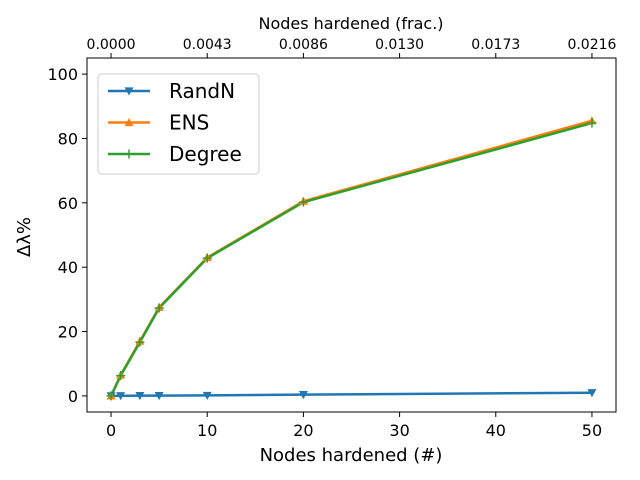 This screenshot has width=640, height=480. Describe the element at coordinates (399, 430) in the screenshot. I see `x-tick-label: 30` at that location.